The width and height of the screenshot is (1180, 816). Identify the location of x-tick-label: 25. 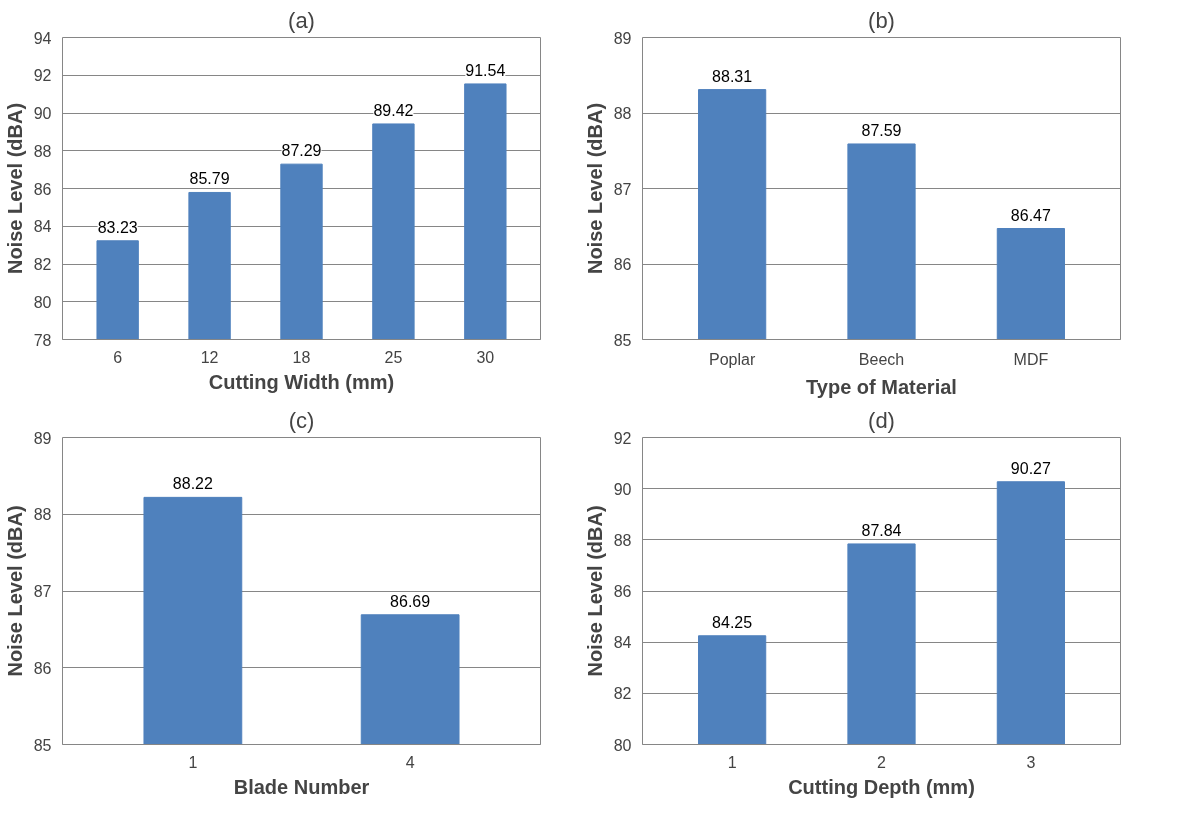
(393, 357).